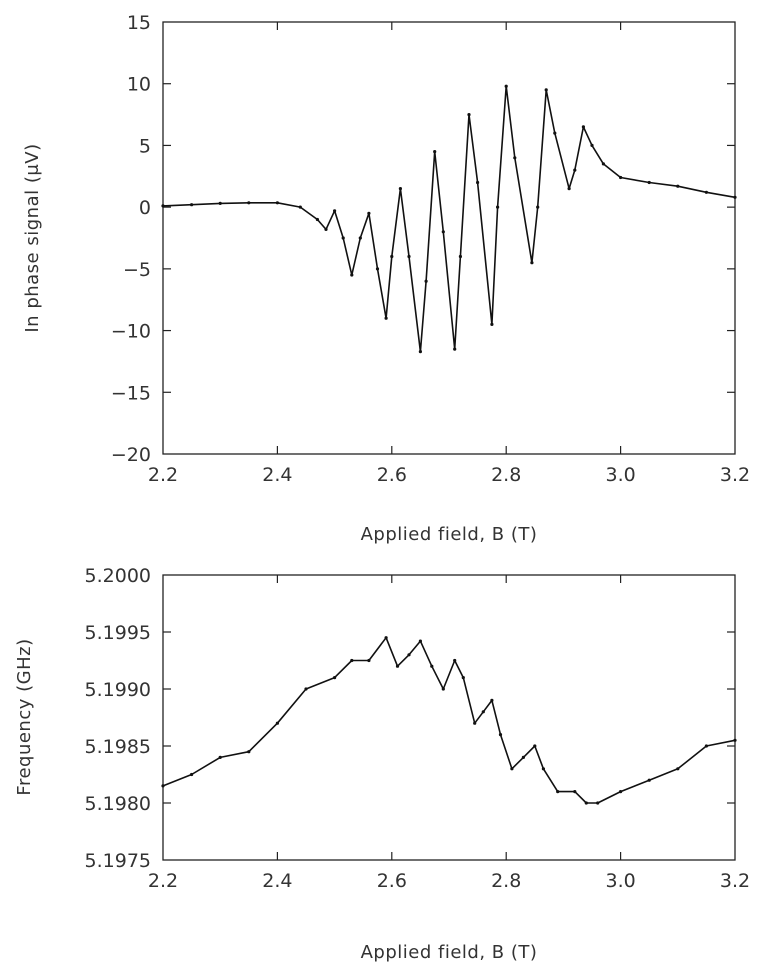 This screenshot has width=763, height=969. What do you see at coordinates (131, 332) in the screenshot?
I see `y-tick-label: −10` at bounding box center [131, 332].